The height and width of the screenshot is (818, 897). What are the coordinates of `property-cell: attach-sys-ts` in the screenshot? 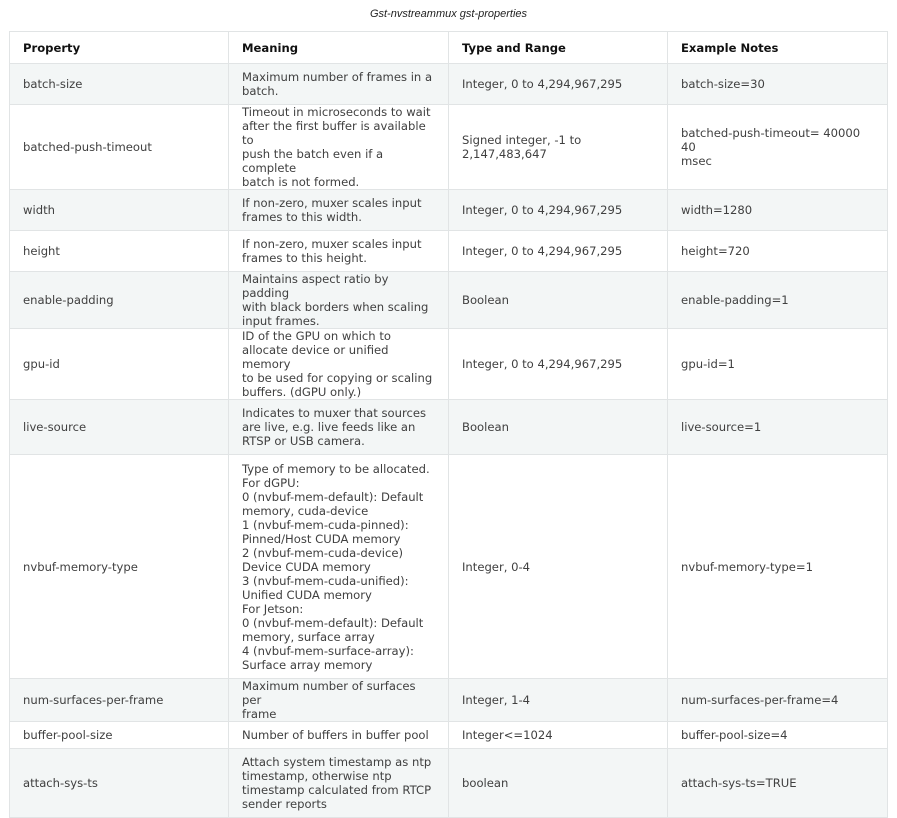 It's located at (119, 783).